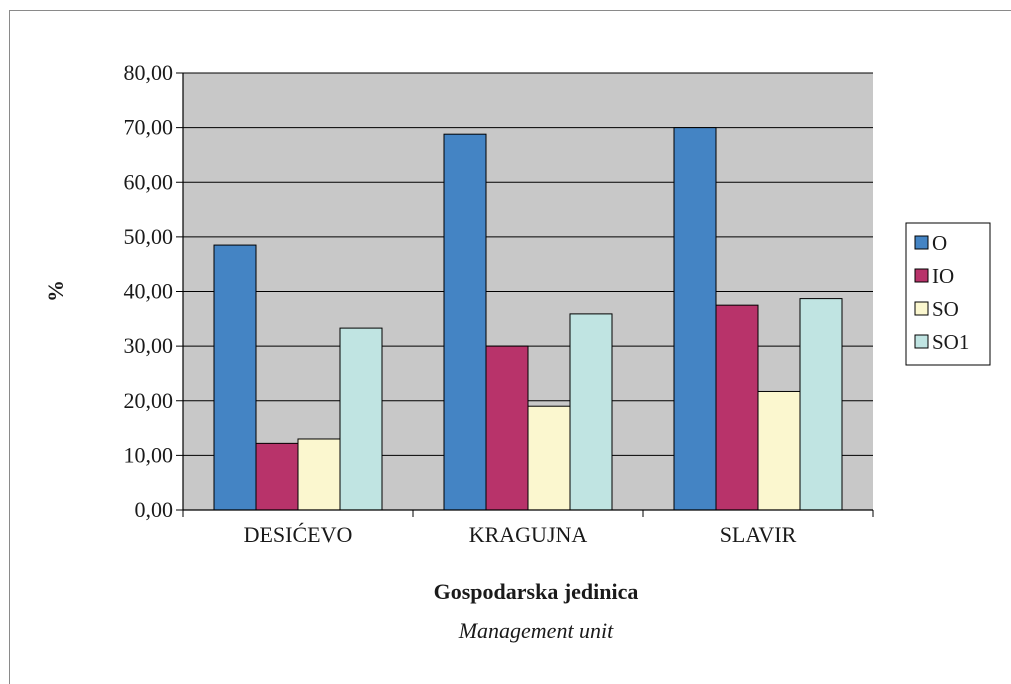  I want to click on y-tick-label: 40,00, so click(149, 291).